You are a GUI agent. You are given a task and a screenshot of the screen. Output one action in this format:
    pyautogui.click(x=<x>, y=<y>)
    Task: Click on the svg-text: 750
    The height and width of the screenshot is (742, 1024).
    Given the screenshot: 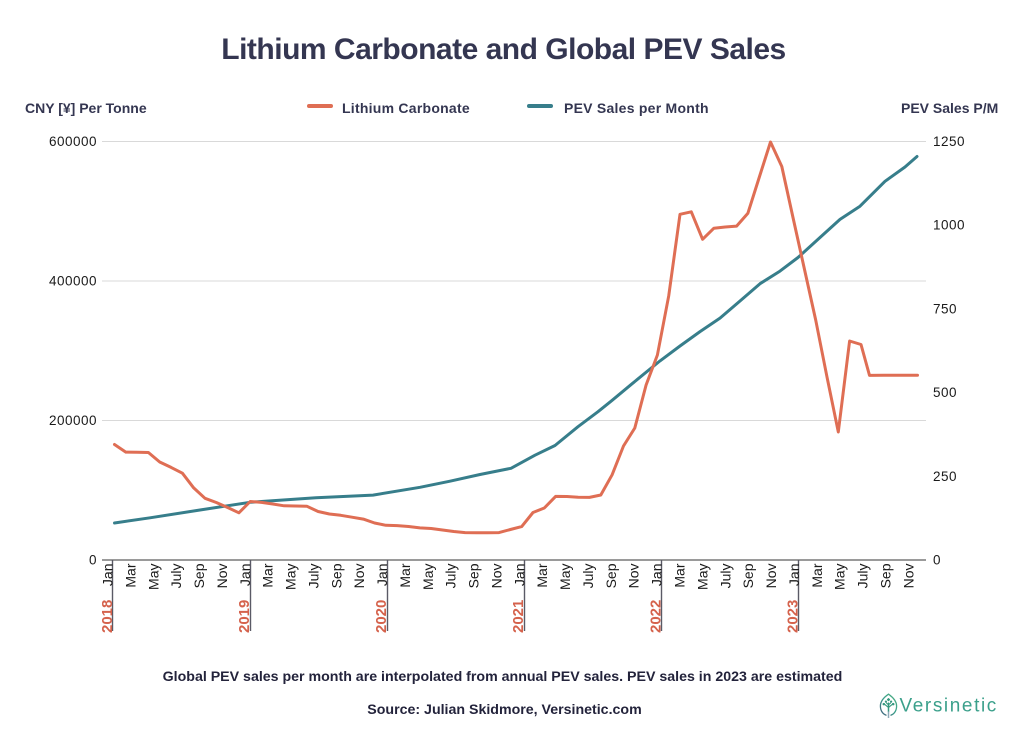 What is the action you would take?
    pyautogui.click(x=945, y=308)
    